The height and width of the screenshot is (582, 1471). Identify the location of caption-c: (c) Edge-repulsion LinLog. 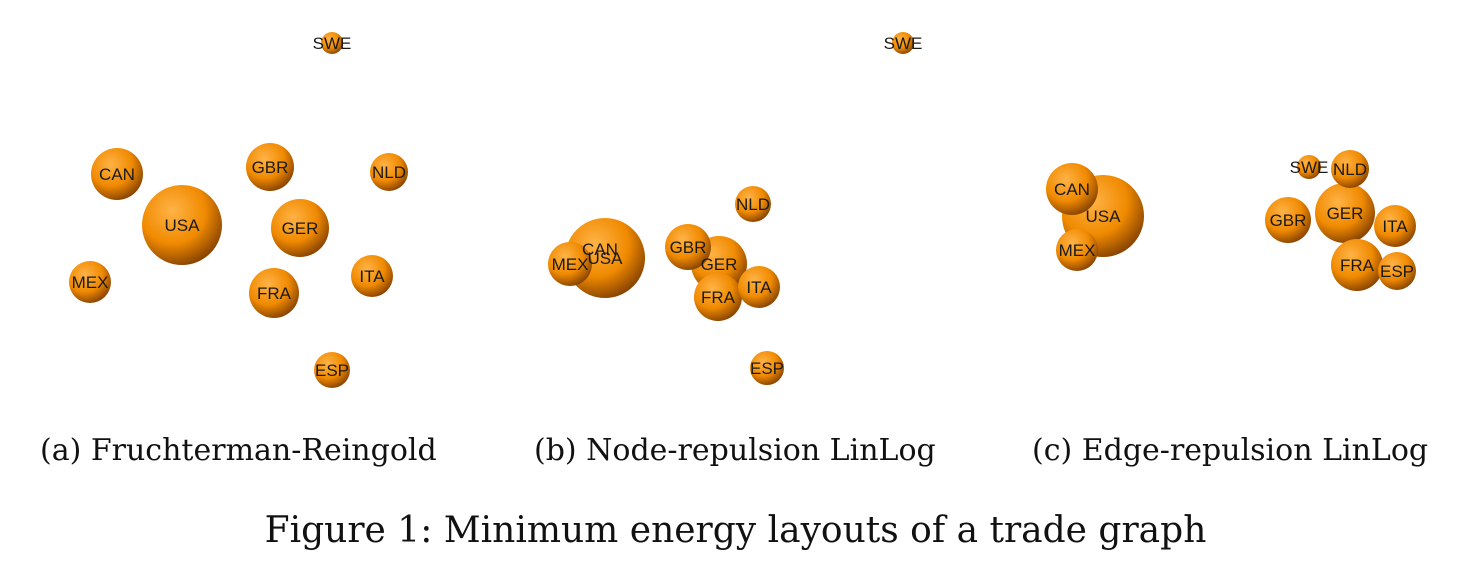
(1230, 450).